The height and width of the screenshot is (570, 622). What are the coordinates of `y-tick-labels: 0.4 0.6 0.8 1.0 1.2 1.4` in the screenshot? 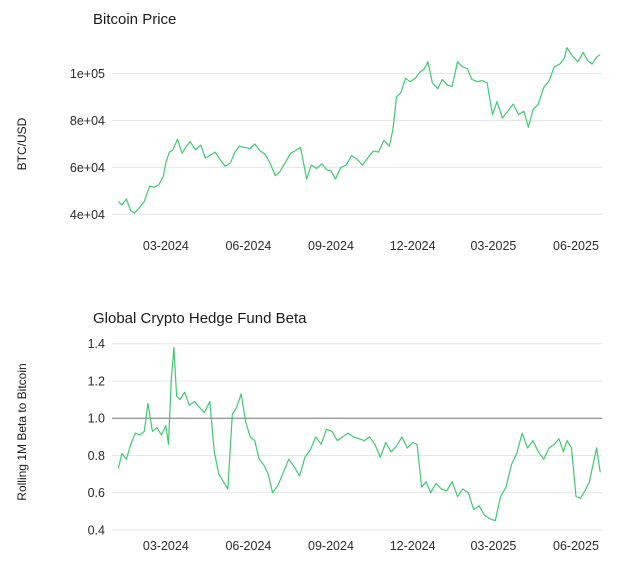 It's located at (96, 437).